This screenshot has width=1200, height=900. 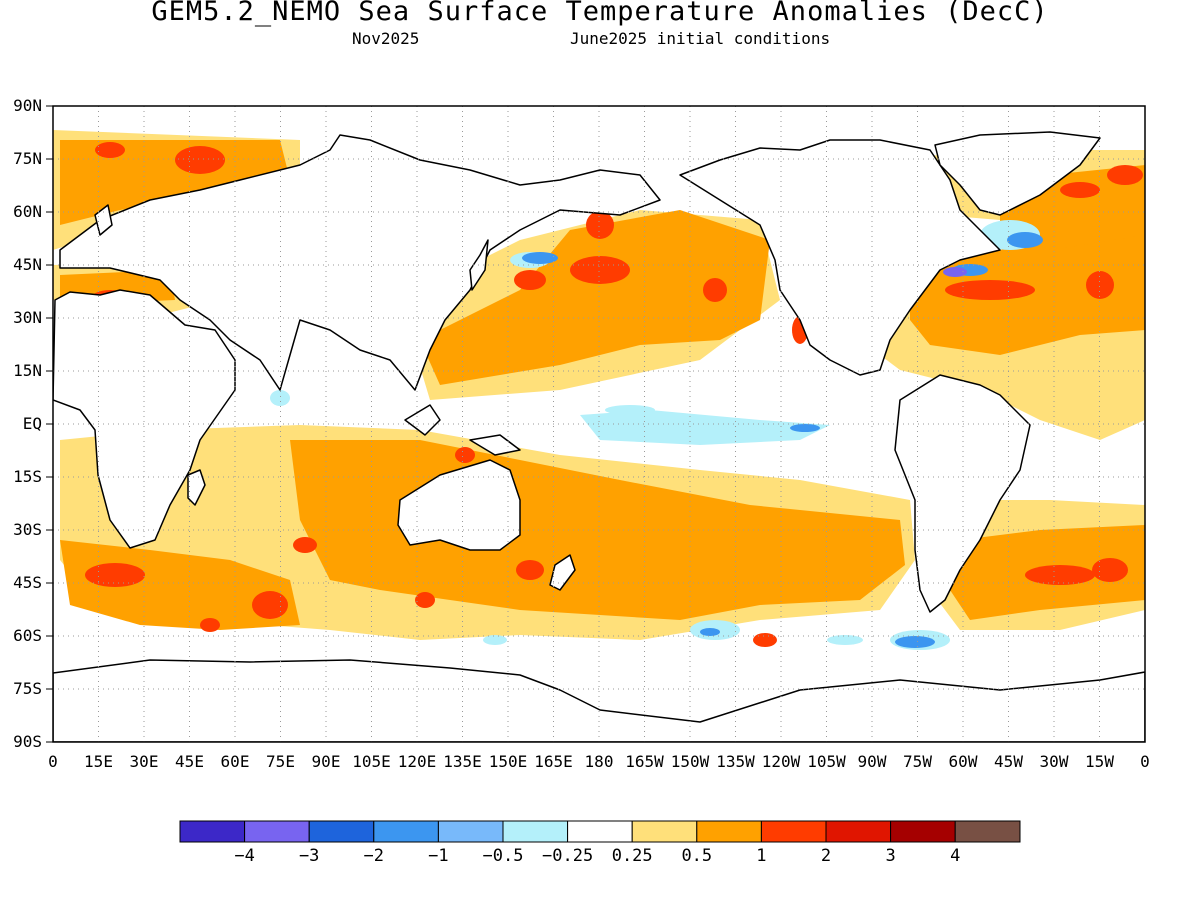 I want to click on colorbar-label: 2, so click(x=826, y=856).